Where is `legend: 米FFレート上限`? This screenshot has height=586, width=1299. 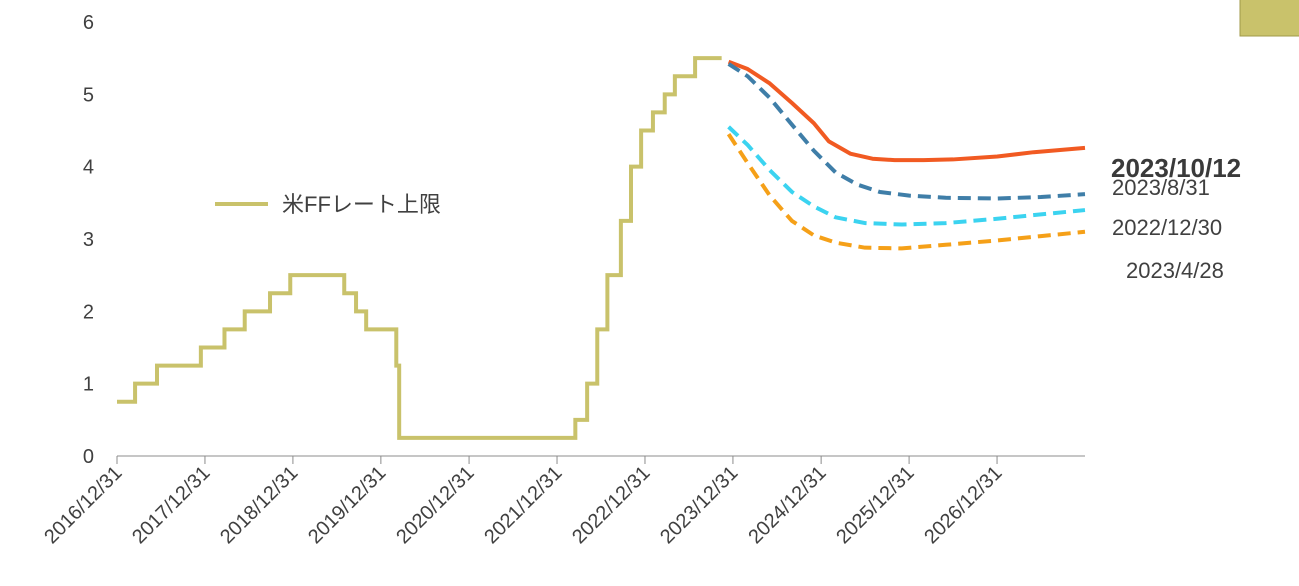 legend: 米FFレート上限 is located at coordinates (328, 204).